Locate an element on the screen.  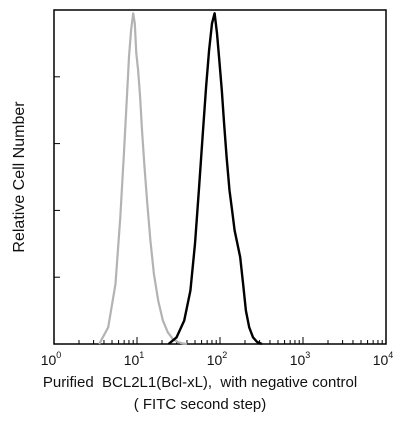
x-tick-label: 10⁰ is located at coordinates (51, 359).